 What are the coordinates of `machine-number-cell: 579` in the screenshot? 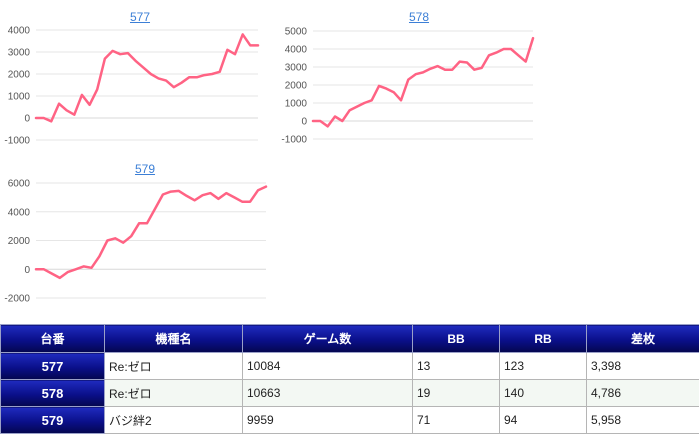 It's located at (52, 420).